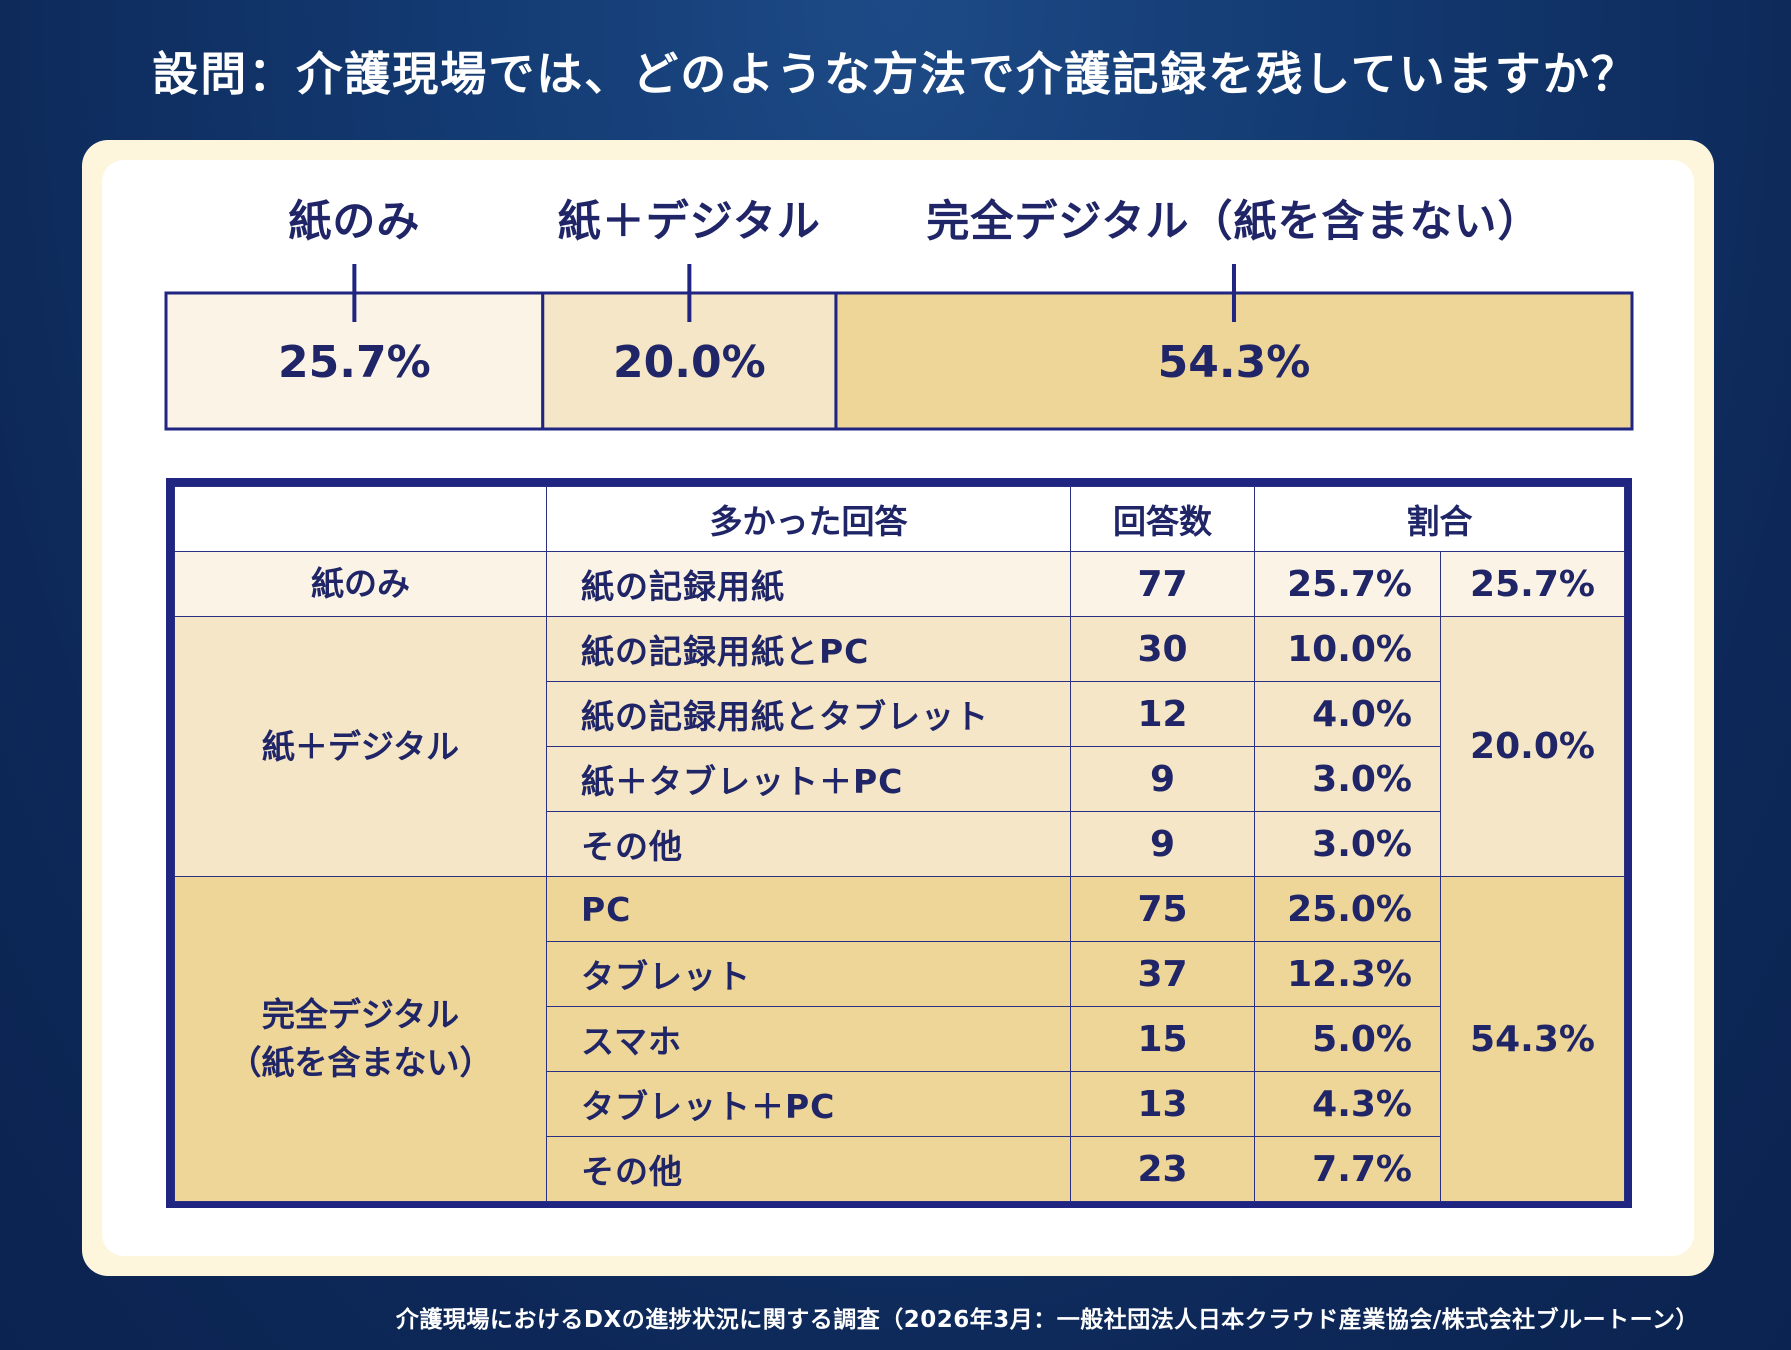 The width and height of the screenshot is (1791, 1350). I want to click on count-cell: 75, so click(1162, 909).